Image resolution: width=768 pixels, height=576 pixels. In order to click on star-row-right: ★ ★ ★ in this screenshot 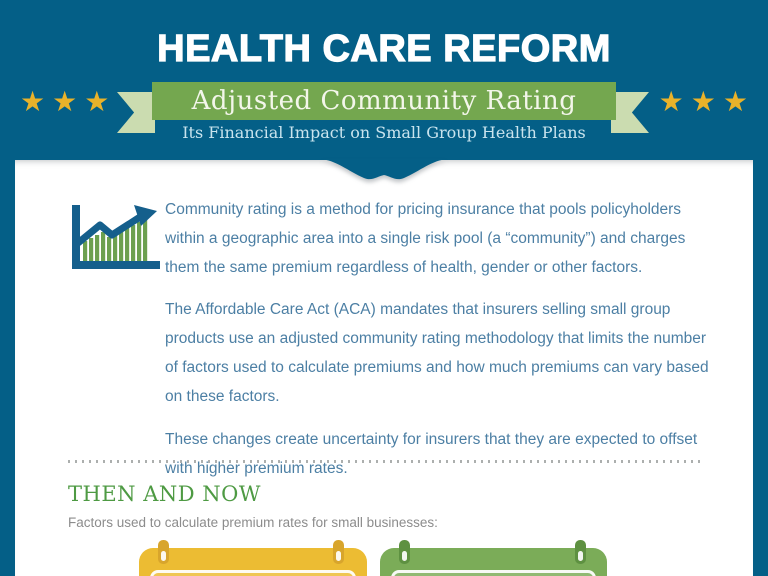, I will do `click(703, 102)`.